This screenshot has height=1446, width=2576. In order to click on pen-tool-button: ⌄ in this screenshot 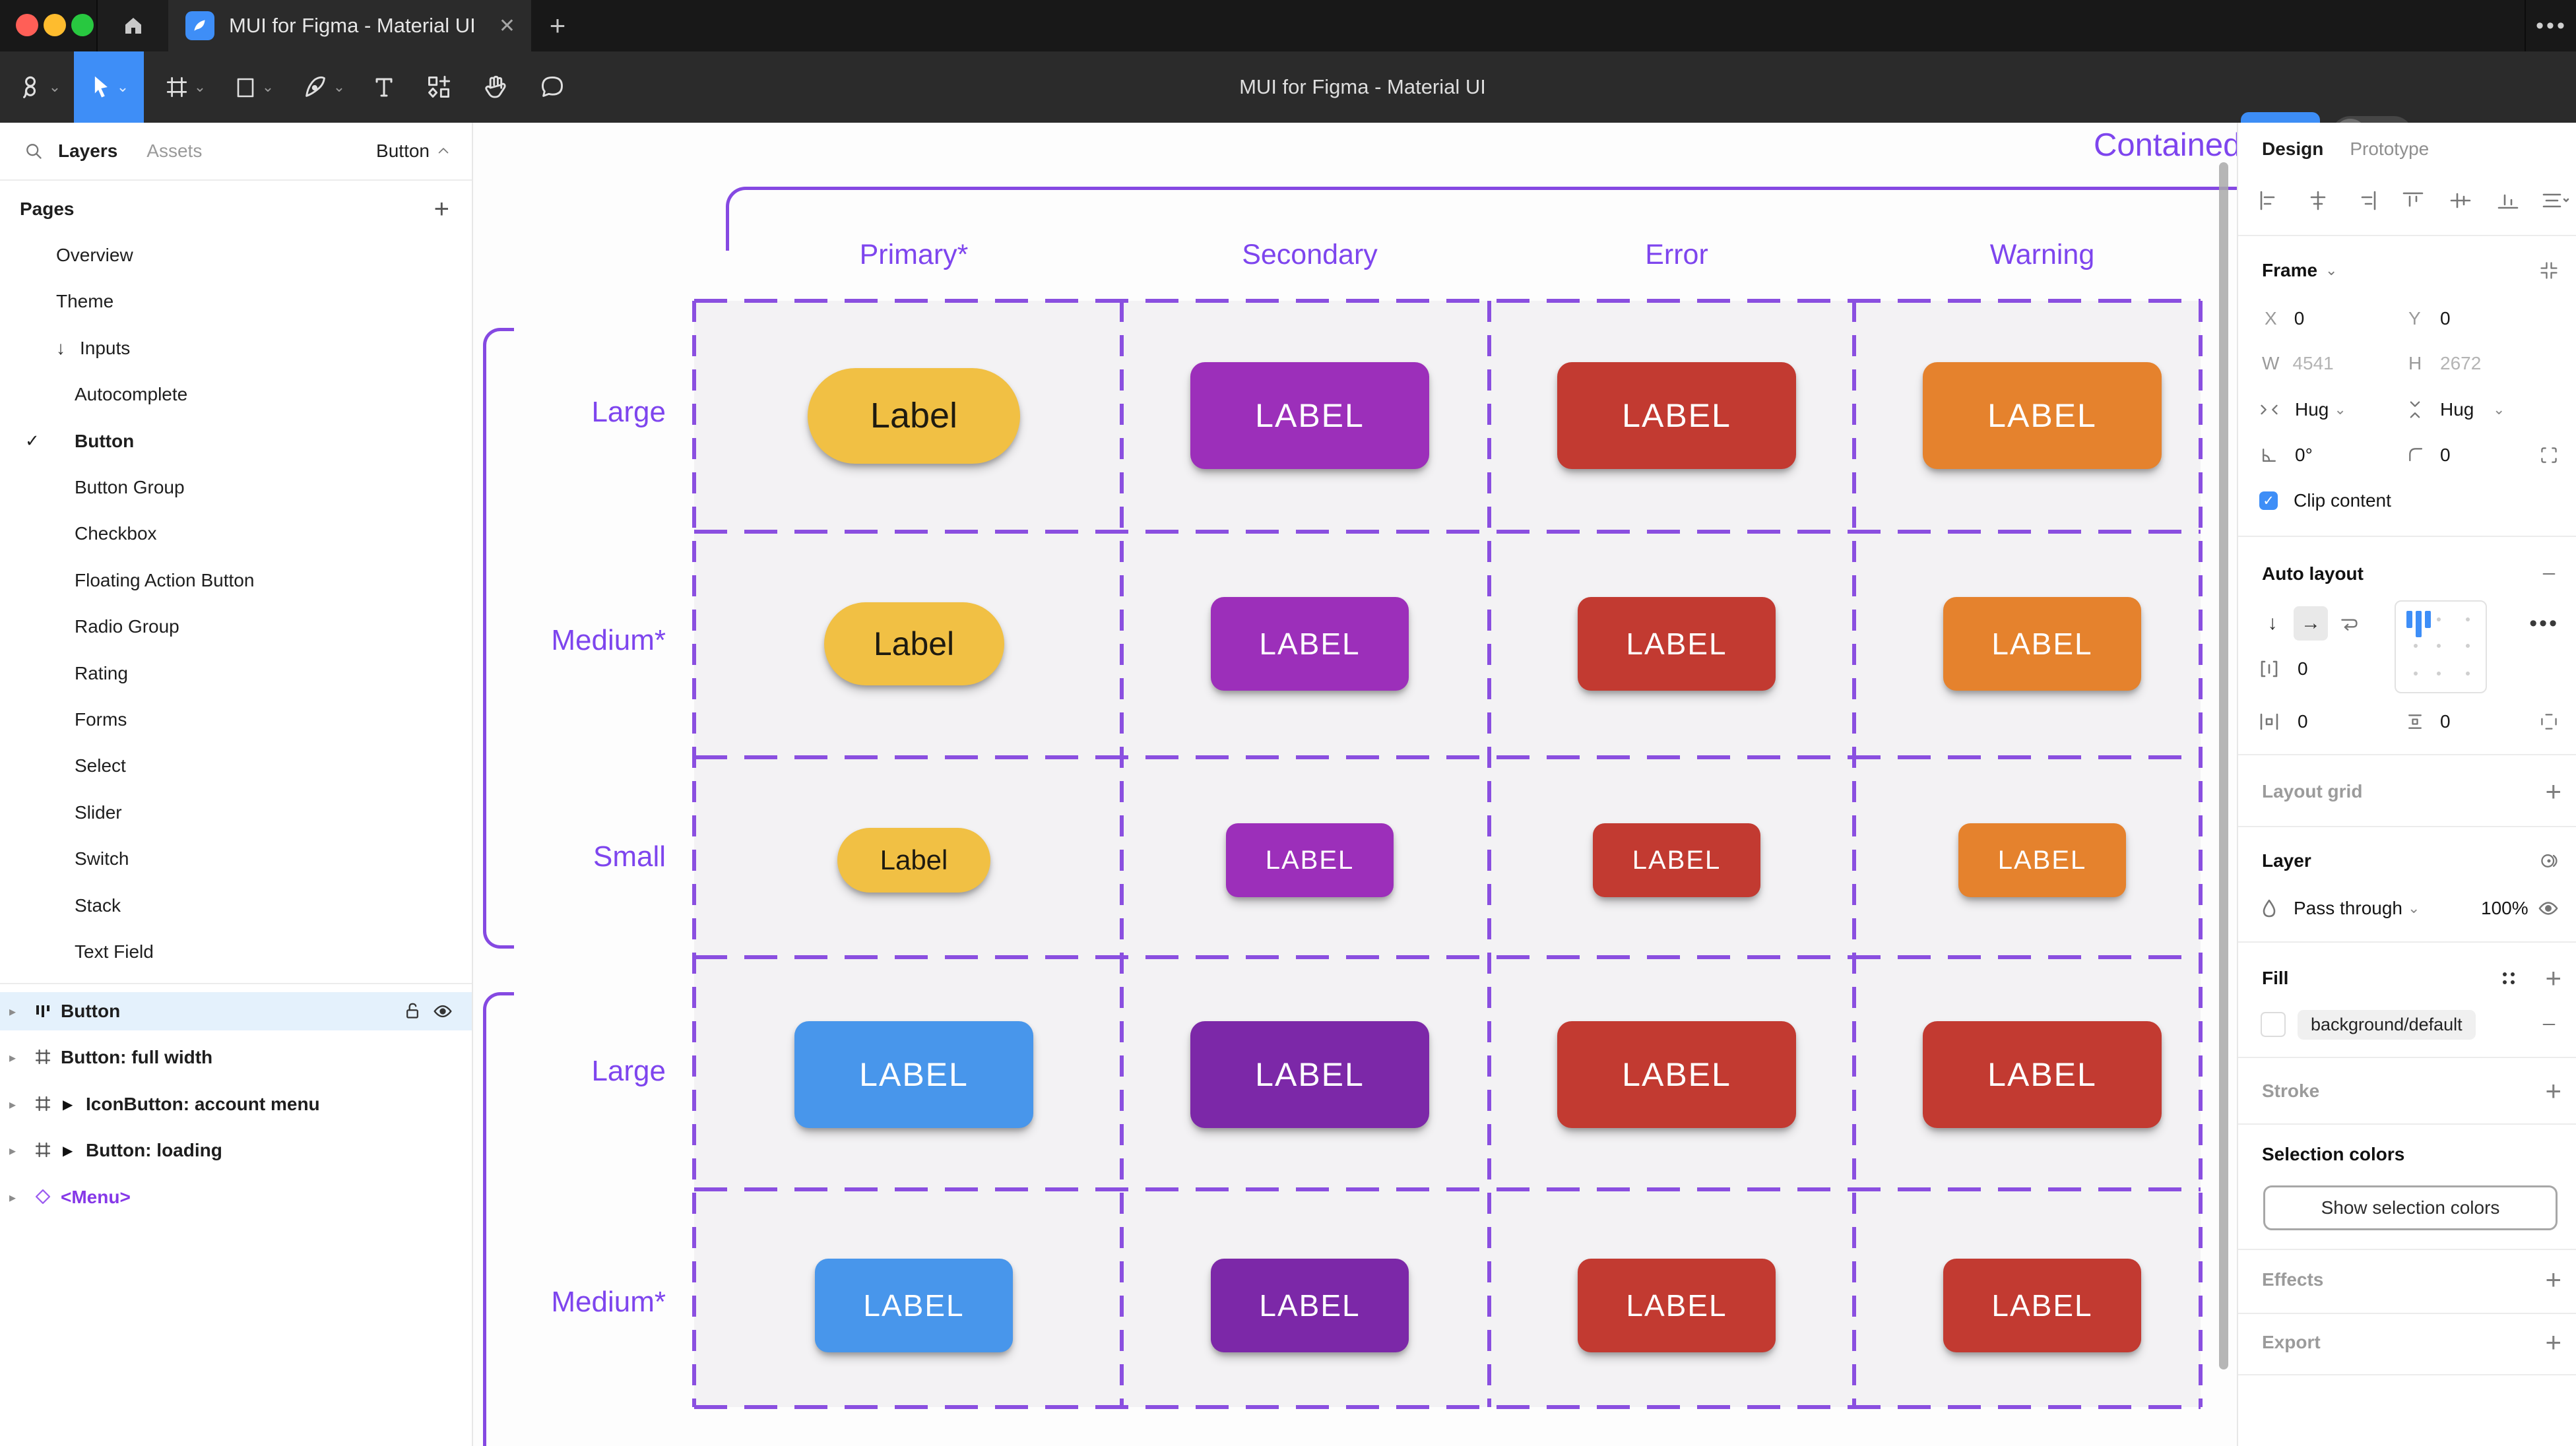, I will do `click(324, 87)`.